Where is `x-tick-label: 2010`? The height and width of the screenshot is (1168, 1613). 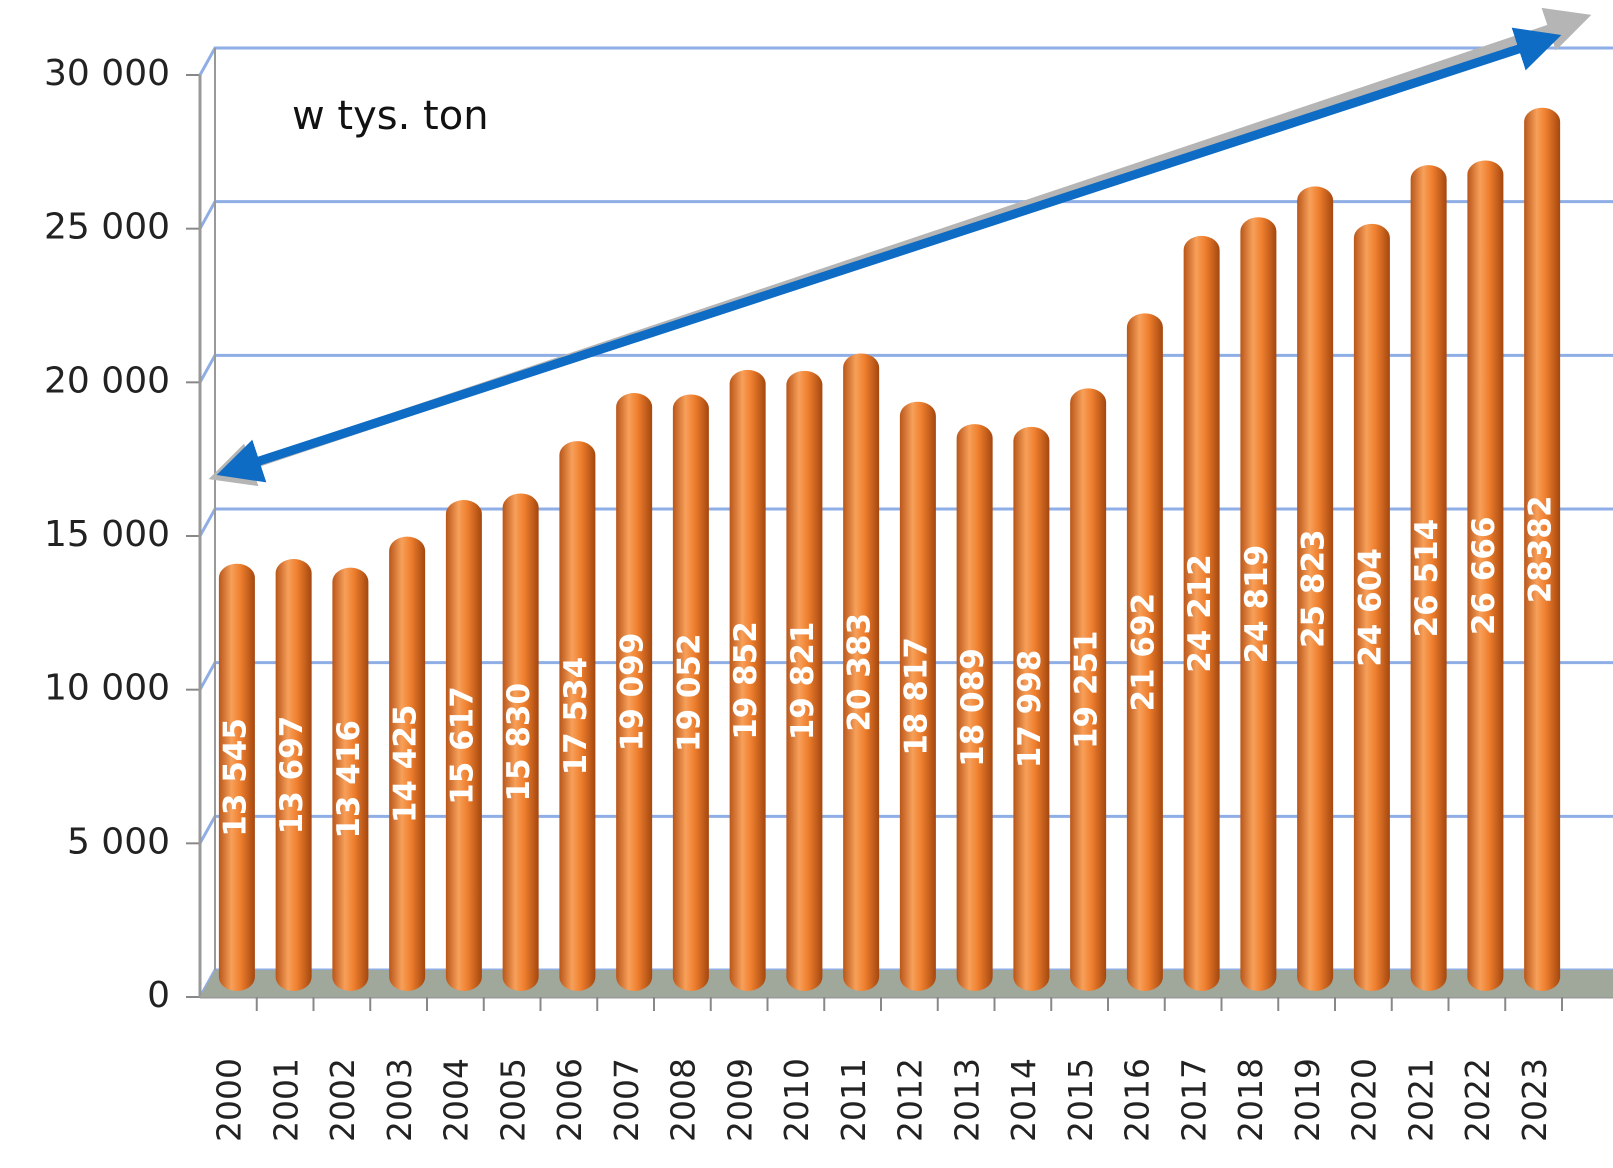
x-tick-label: 2010 is located at coordinates (796, 1100).